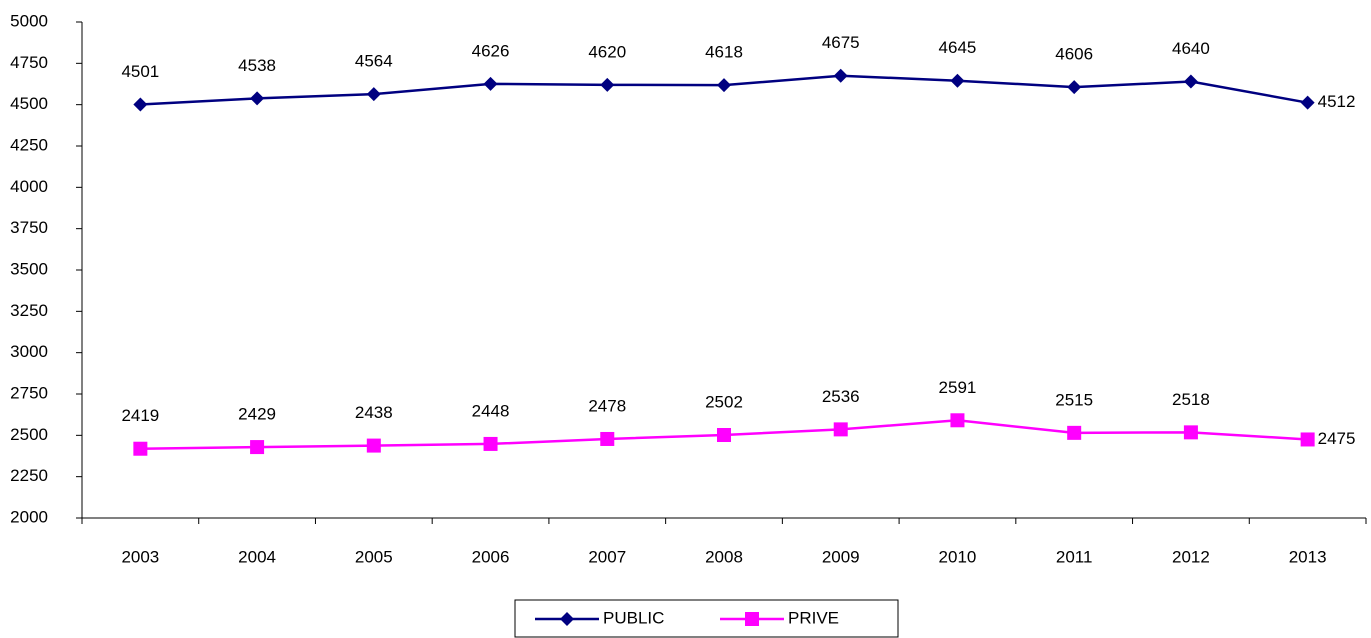 Image resolution: width=1371 pixels, height=638 pixels. Describe the element at coordinates (29, 268) in the screenshot. I see `y-tick-label: 3500` at that location.